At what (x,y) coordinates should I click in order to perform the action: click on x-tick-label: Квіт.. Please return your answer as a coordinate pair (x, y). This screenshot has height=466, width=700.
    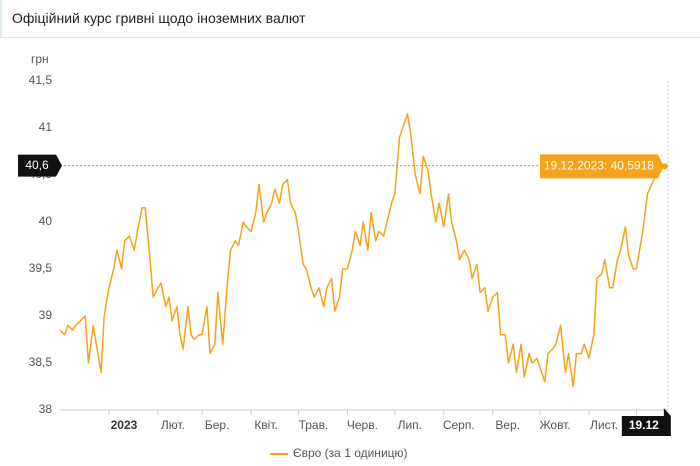
    Looking at the image, I should click on (266, 425).